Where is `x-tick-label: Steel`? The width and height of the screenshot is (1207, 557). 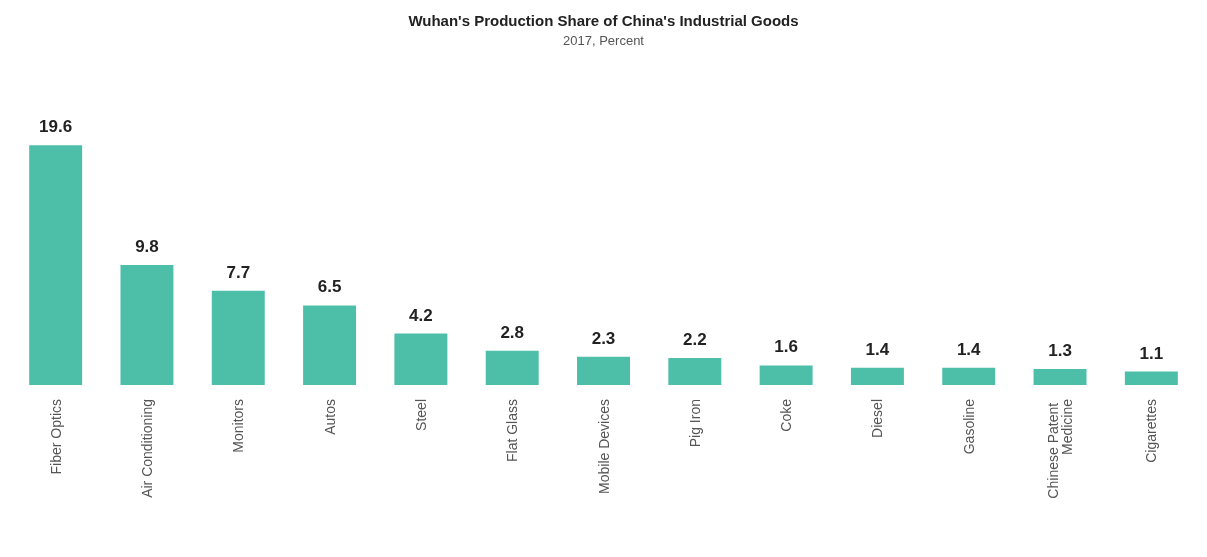 x-tick-label: Steel is located at coordinates (420, 415).